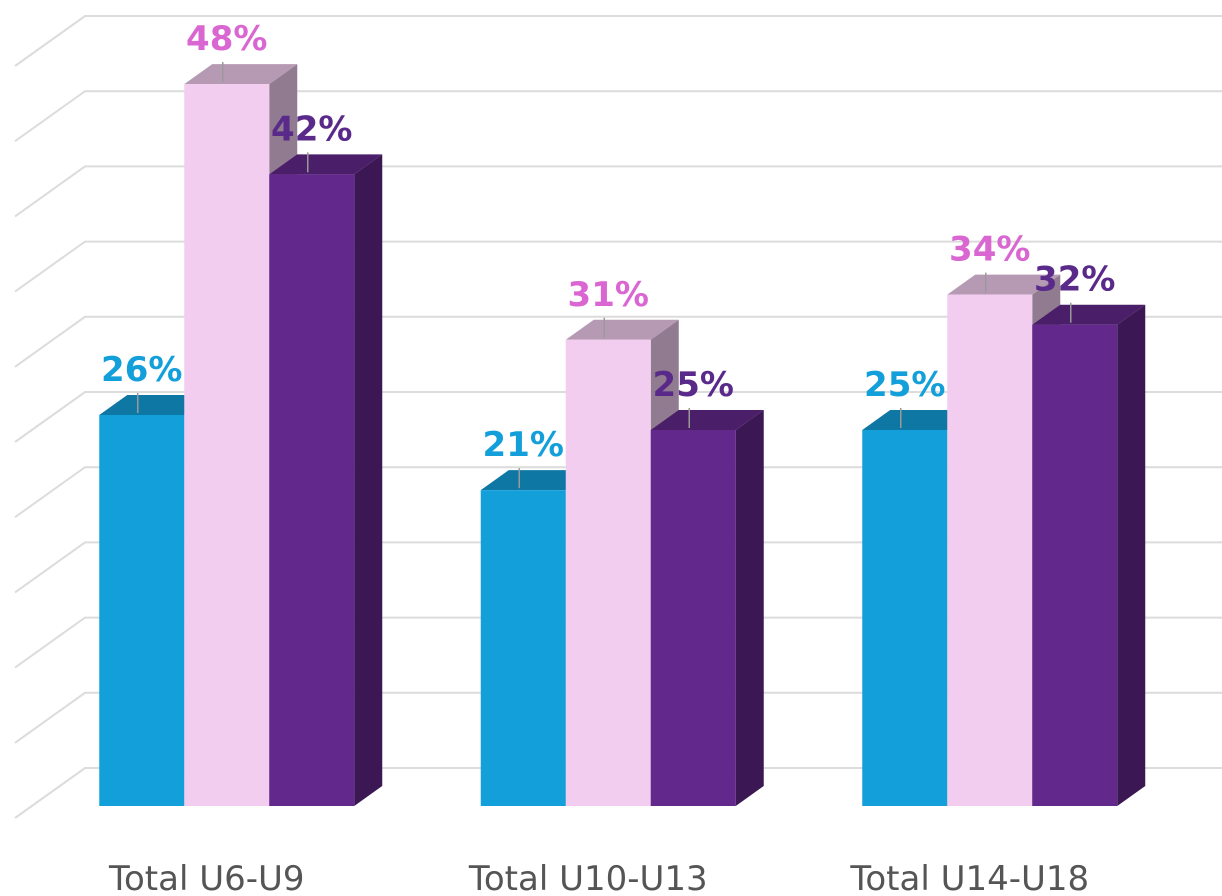  I want to click on value-label: 31%, so click(608, 295).